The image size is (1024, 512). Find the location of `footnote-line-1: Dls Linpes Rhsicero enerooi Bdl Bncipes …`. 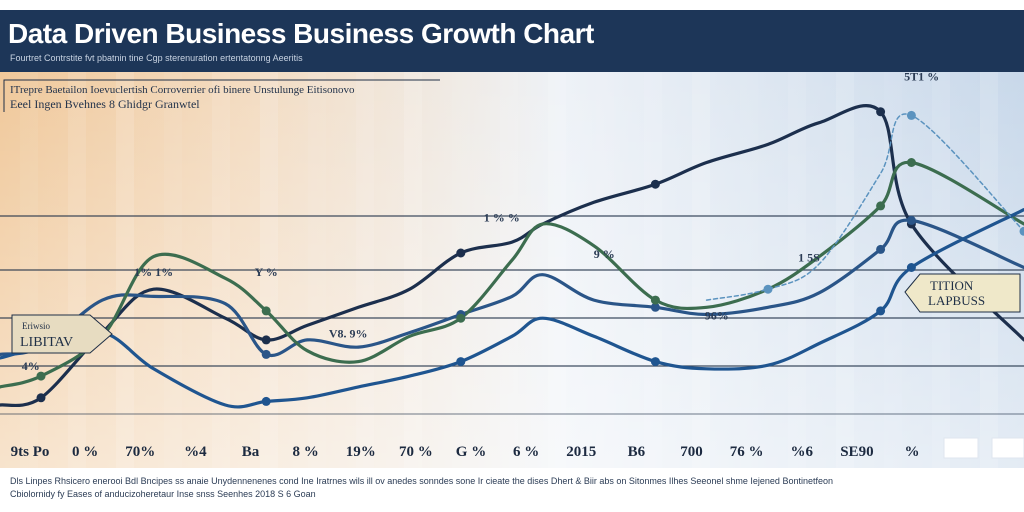

footnote-line-1: Dls Linpes Rhsicero enerooi Bdl Bncipes … is located at coordinates (421, 481).